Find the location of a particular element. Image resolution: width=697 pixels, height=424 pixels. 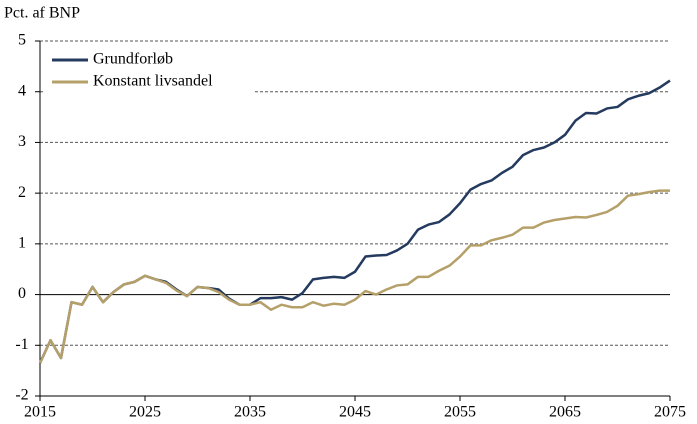

y-tick-label: -1 is located at coordinates (21, 344).